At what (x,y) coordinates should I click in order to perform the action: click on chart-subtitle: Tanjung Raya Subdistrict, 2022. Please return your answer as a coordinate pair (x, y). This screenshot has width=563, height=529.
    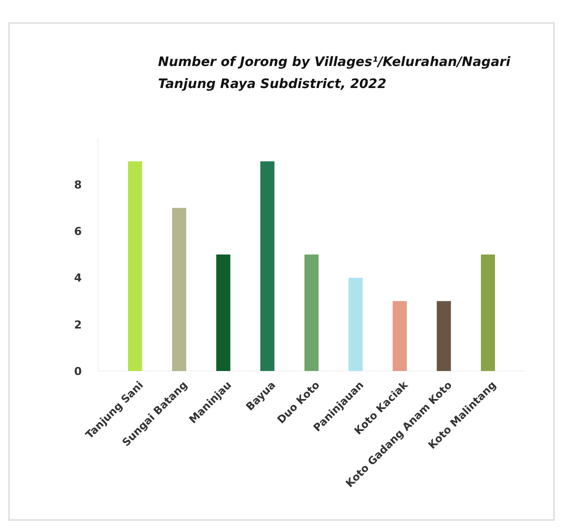
    Looking at the image, I should click on (272, 84).